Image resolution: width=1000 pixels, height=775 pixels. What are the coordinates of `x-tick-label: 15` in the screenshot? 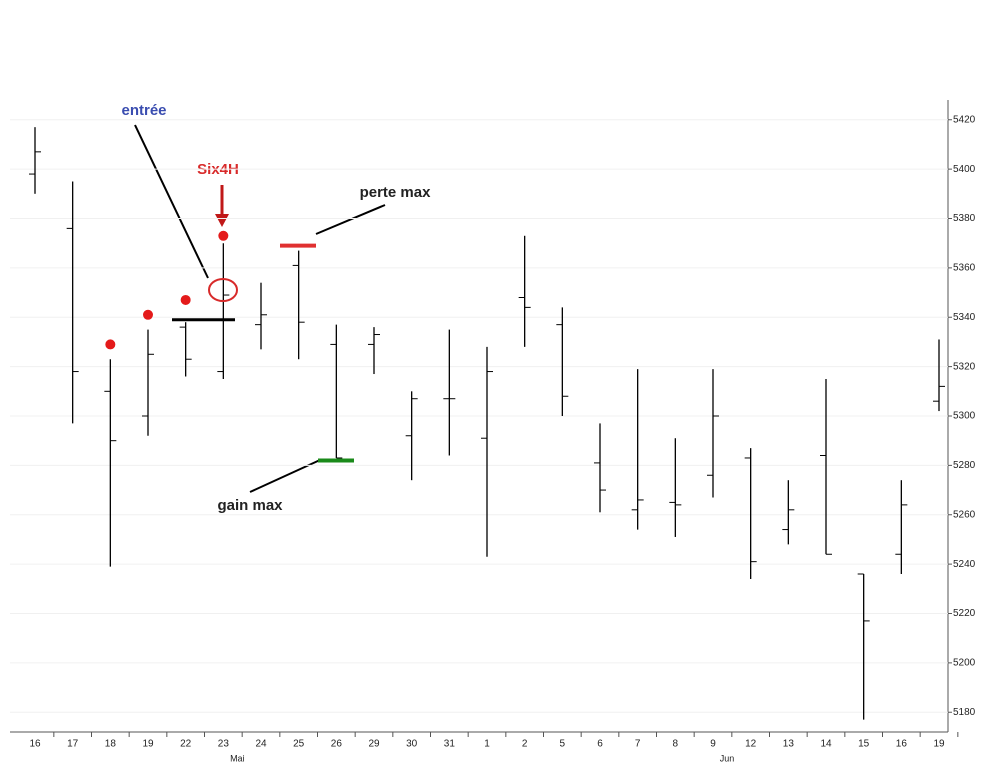 It's located at (864, 744).